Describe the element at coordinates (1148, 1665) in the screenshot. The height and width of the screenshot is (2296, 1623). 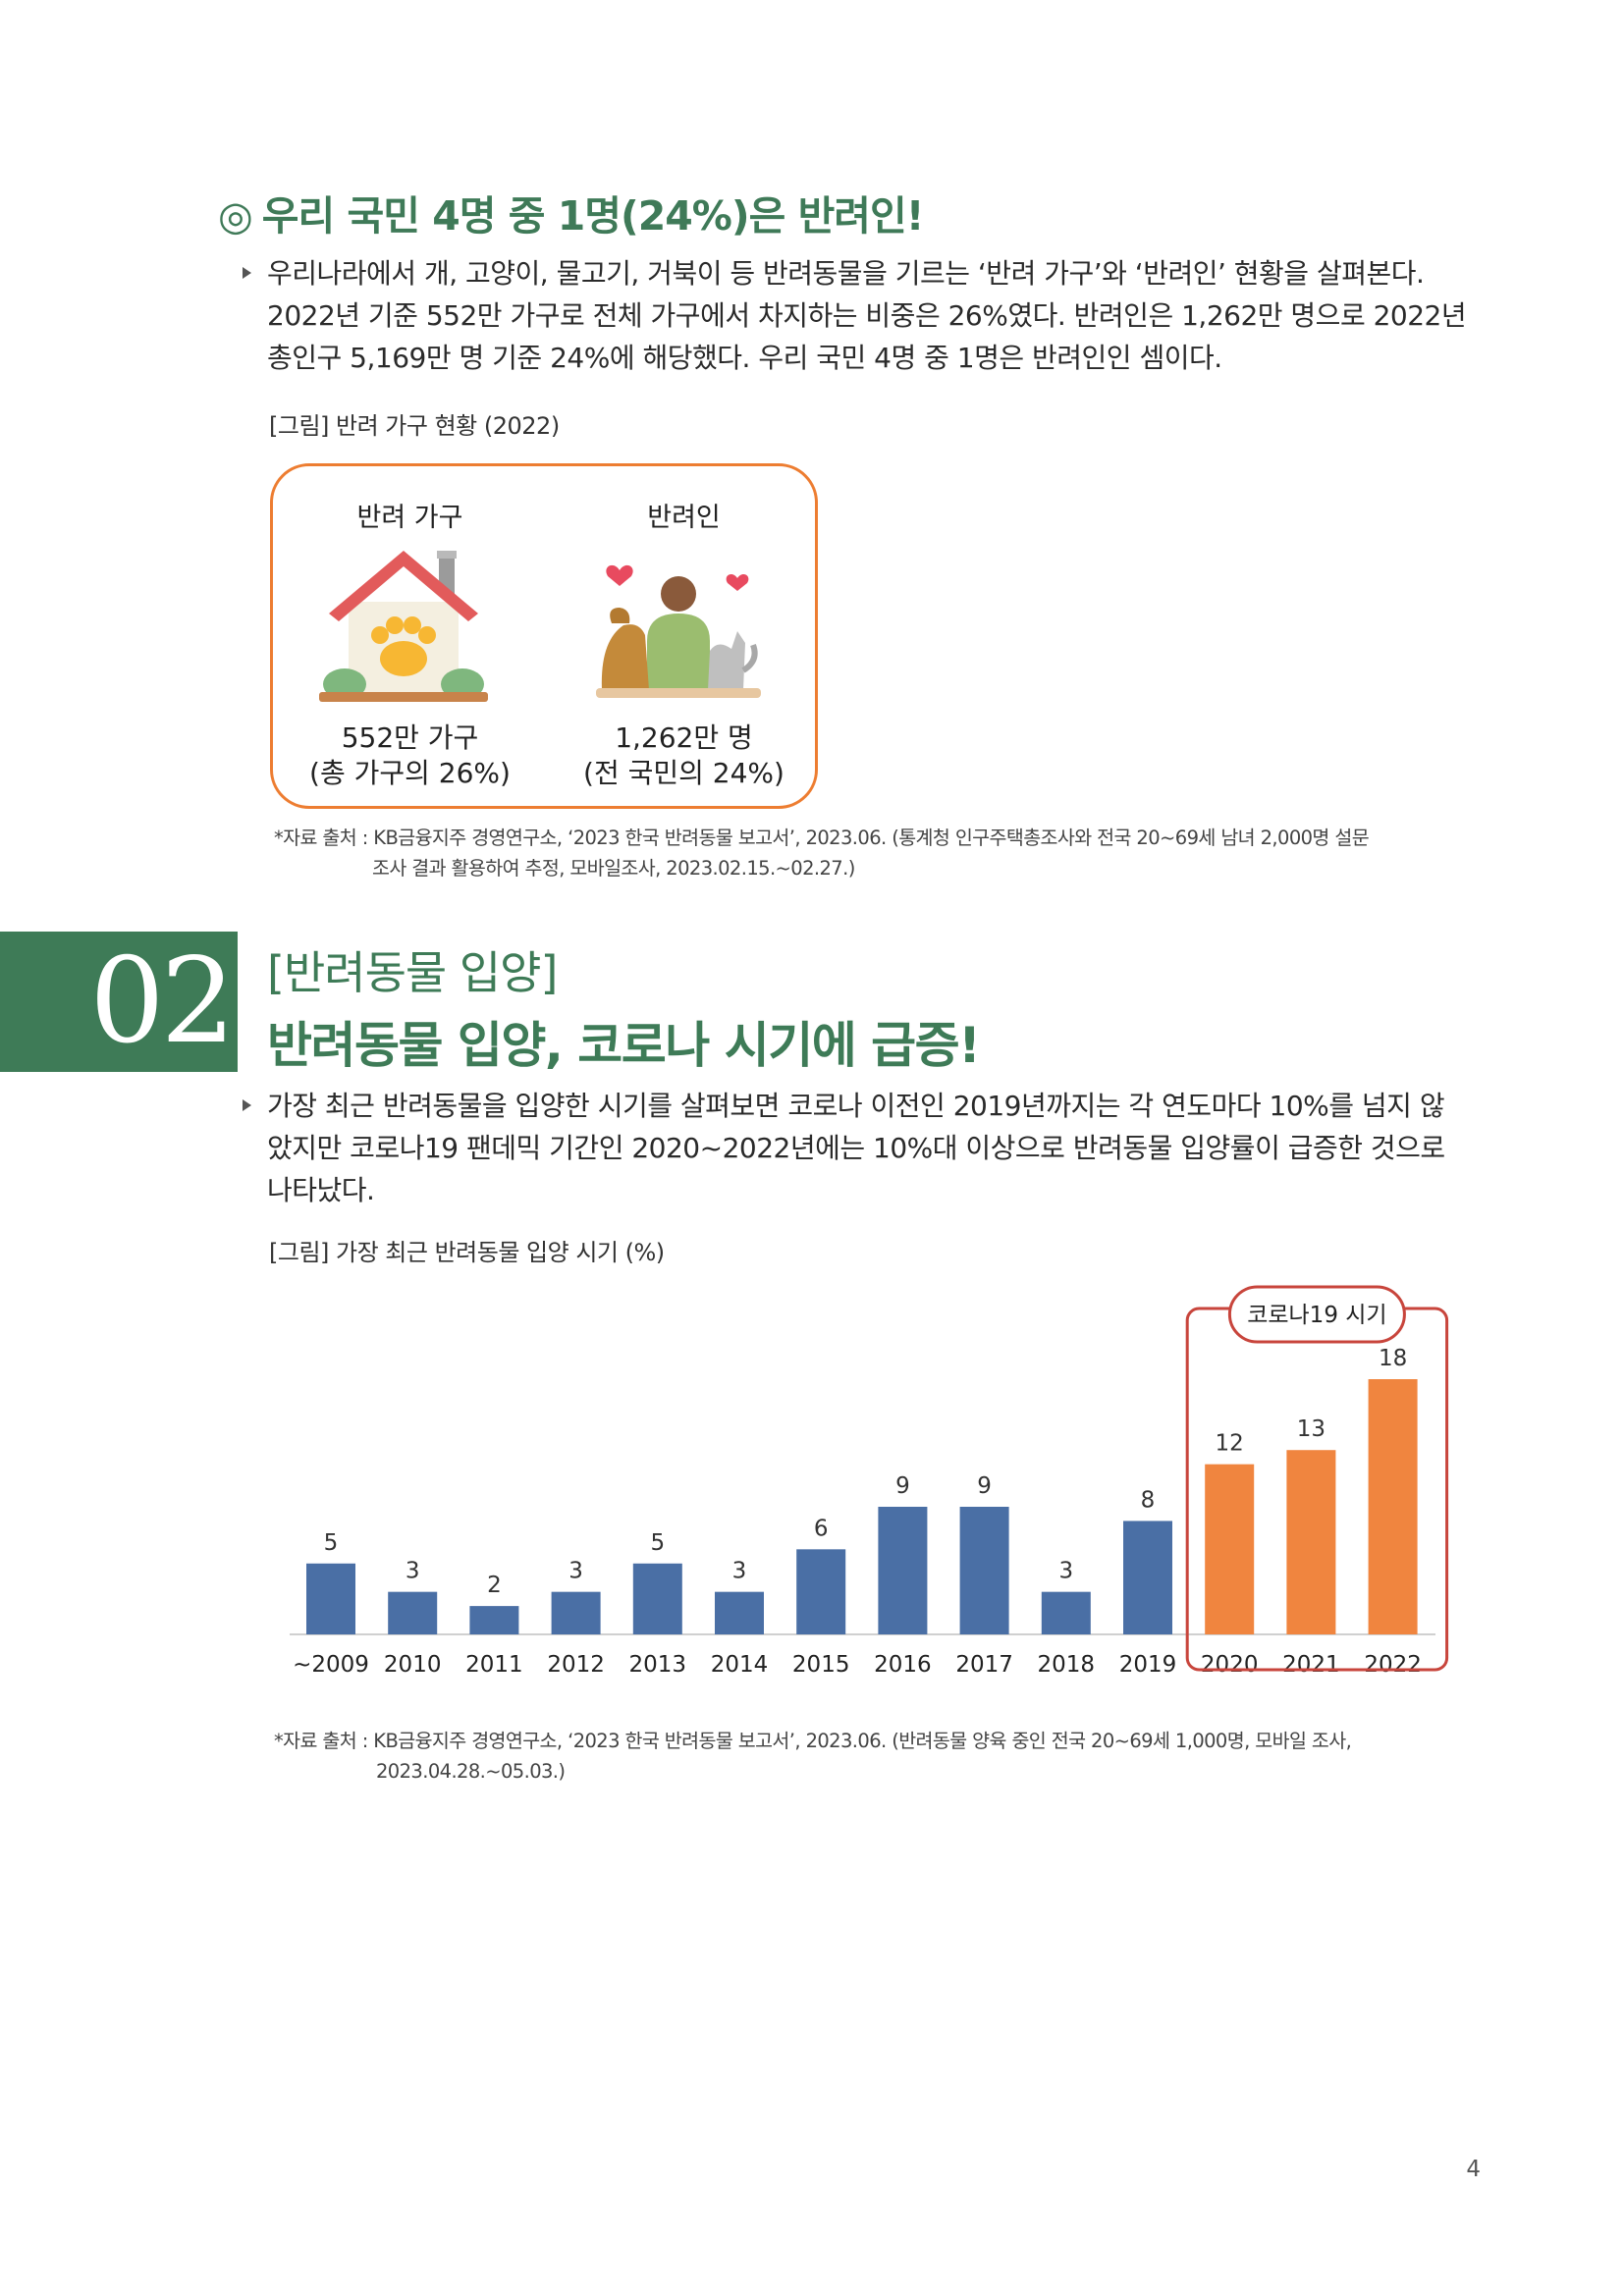
I see `x-tick-label: 2019` at that location.